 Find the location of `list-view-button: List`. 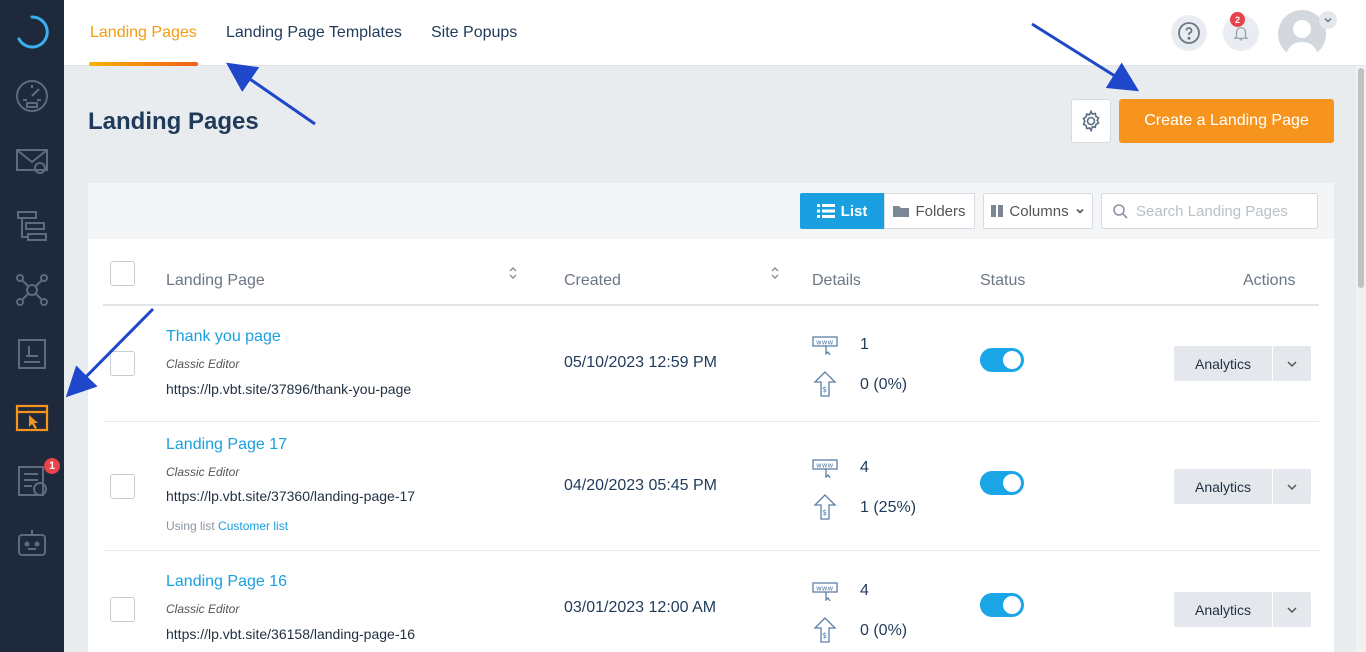

list-view-button: List is located at coordinates (842, 211).